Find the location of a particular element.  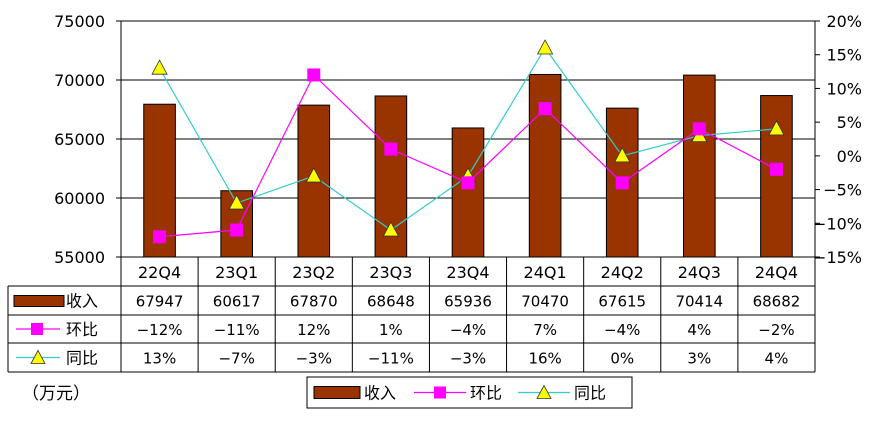

revenue-row-key is located at coordinates (39, 301).